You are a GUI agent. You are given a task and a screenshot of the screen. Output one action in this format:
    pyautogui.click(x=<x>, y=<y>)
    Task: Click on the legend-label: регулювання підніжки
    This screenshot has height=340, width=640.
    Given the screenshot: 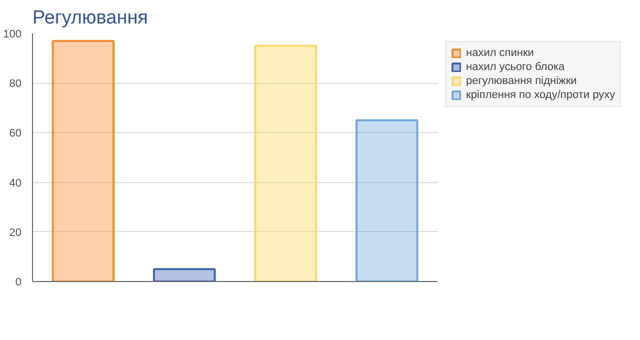 What is the action you would take?
    pyautogui.click(x=521, y=81)
    